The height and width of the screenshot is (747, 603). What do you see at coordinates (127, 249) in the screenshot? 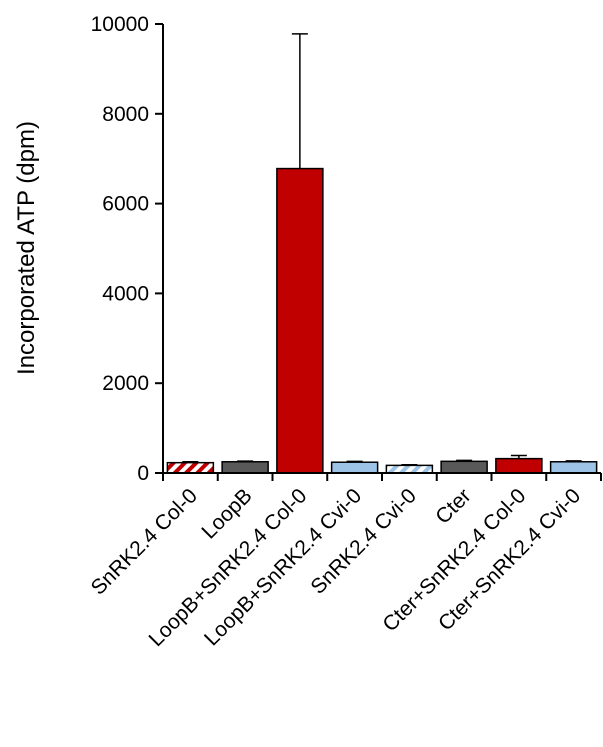
I see `y-axis: 0 2000 4000 6000 8000 10000` at bounding box center [127, 249].